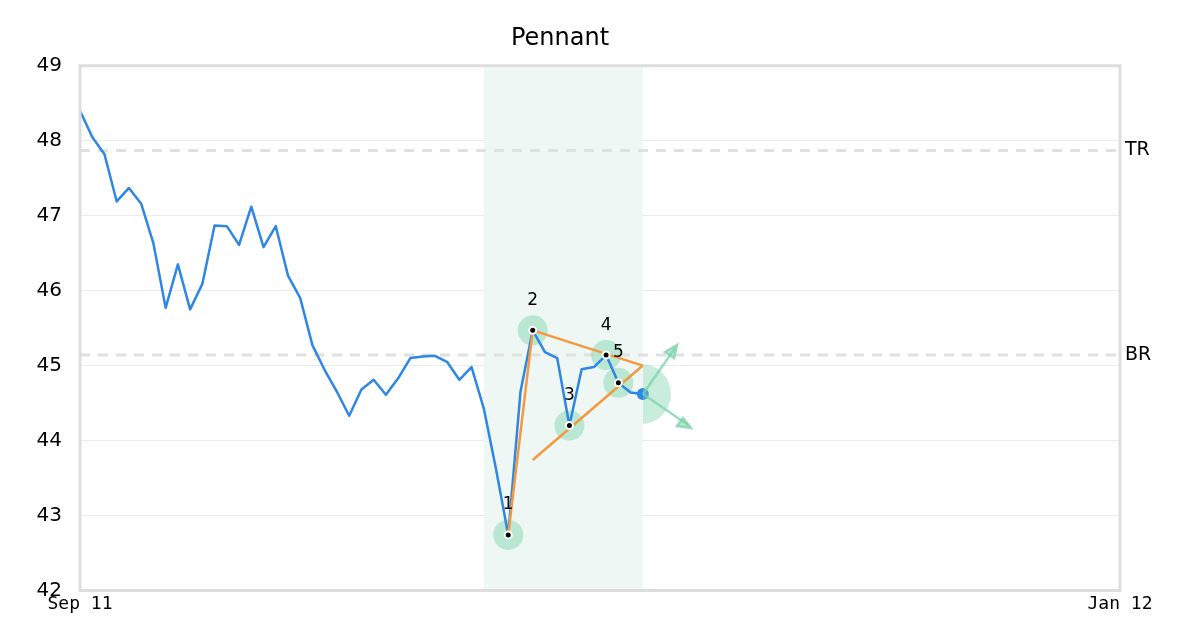 Image resolution: width=1200 pixels, height=630 pixels. What do you see at coordinates (49, 213) in the screenshot?
I see `y-tick-label: 47` at bounding box center [49, 213].